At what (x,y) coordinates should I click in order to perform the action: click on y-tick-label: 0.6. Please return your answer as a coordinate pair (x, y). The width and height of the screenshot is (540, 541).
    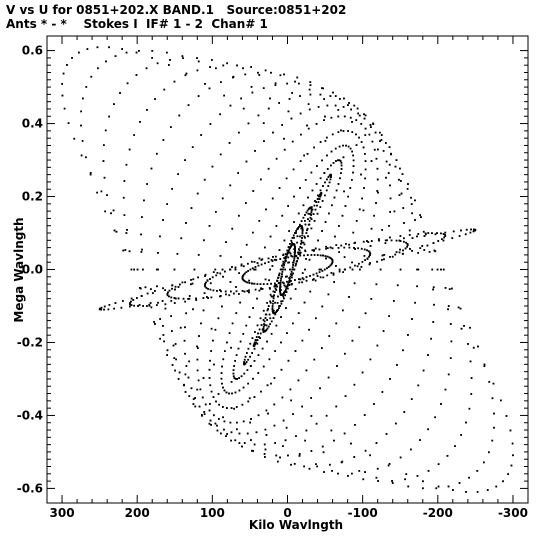
    Looking at the image, I should click on (32, 51).